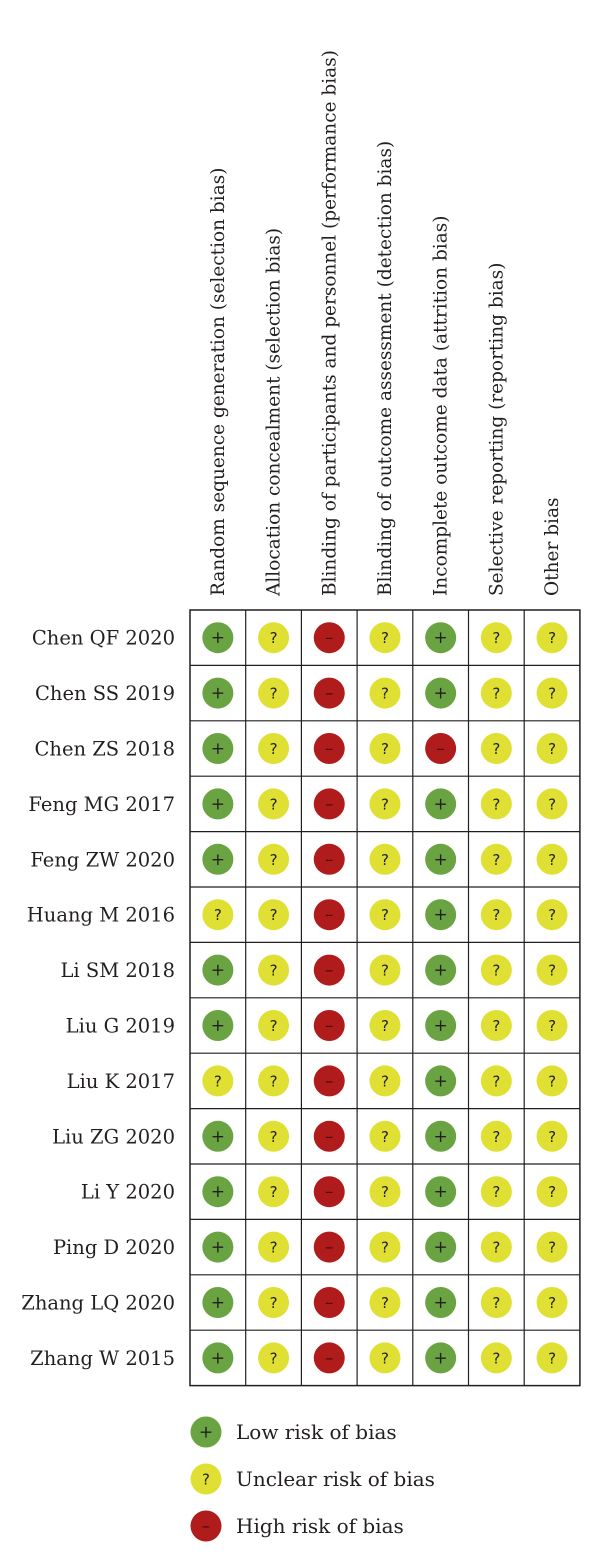 This screenshot has height=1565, width=600. I want to click on legend-marker: –, so click(206, 1526).